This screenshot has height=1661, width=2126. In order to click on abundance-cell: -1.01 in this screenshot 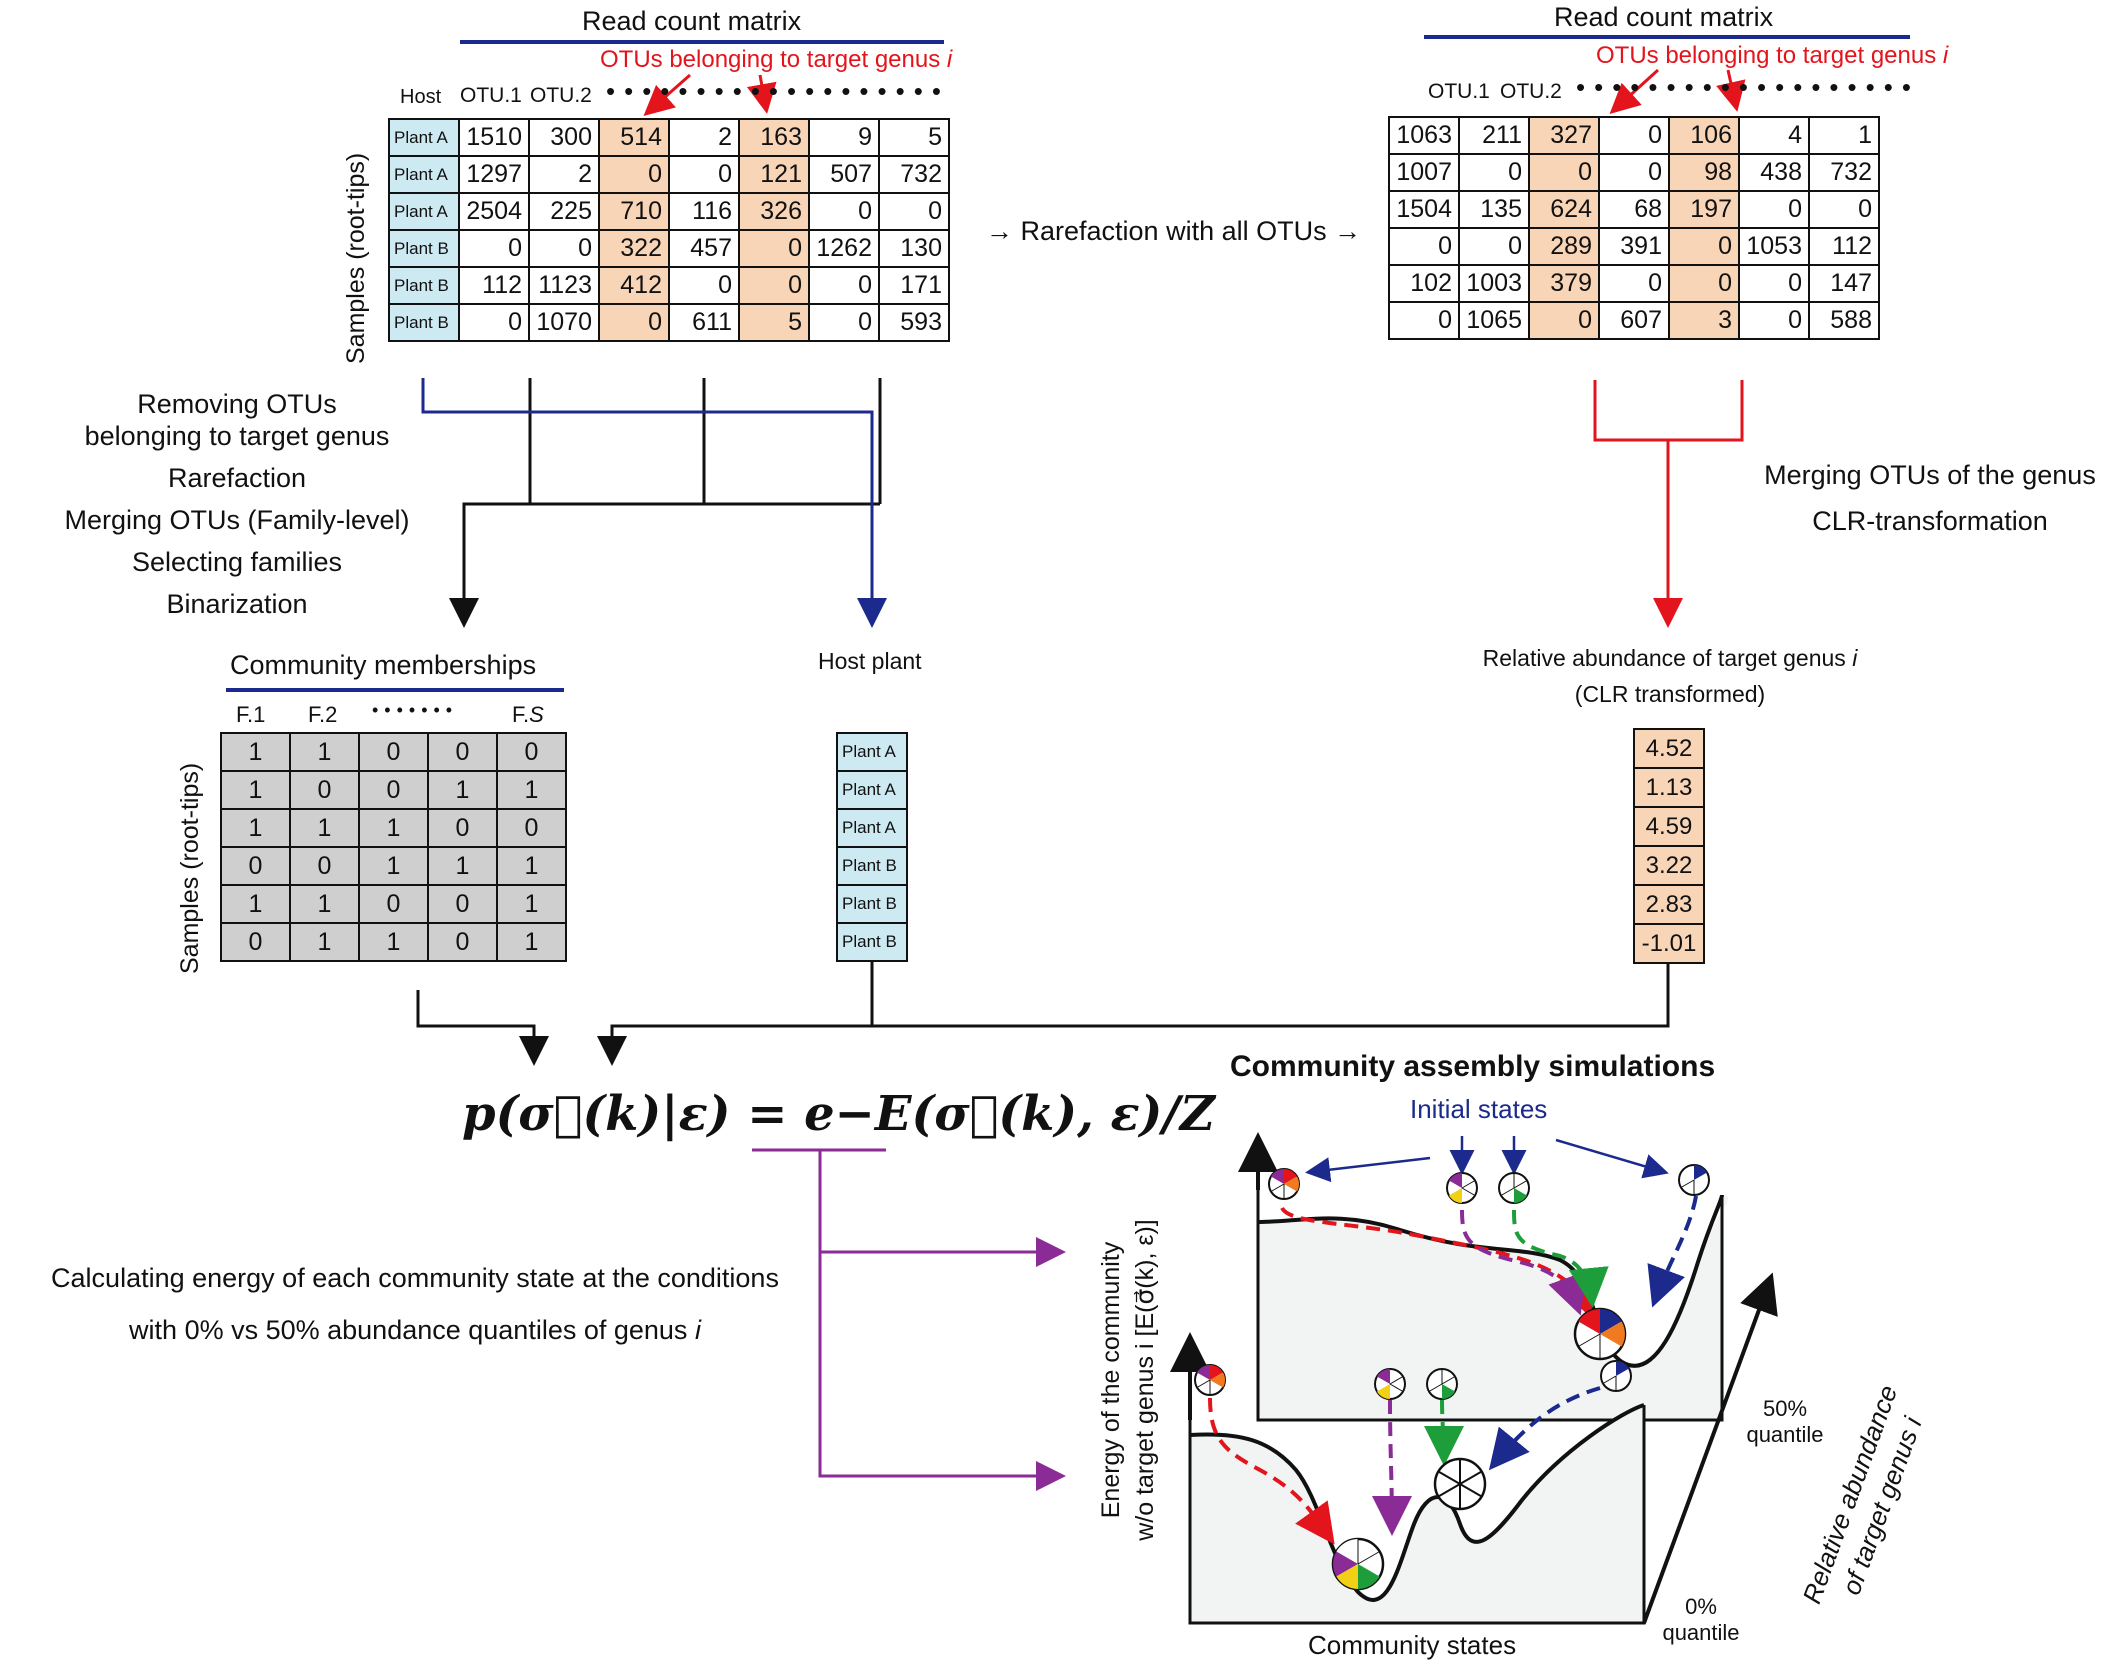, I will do `click(1669, 943)`.